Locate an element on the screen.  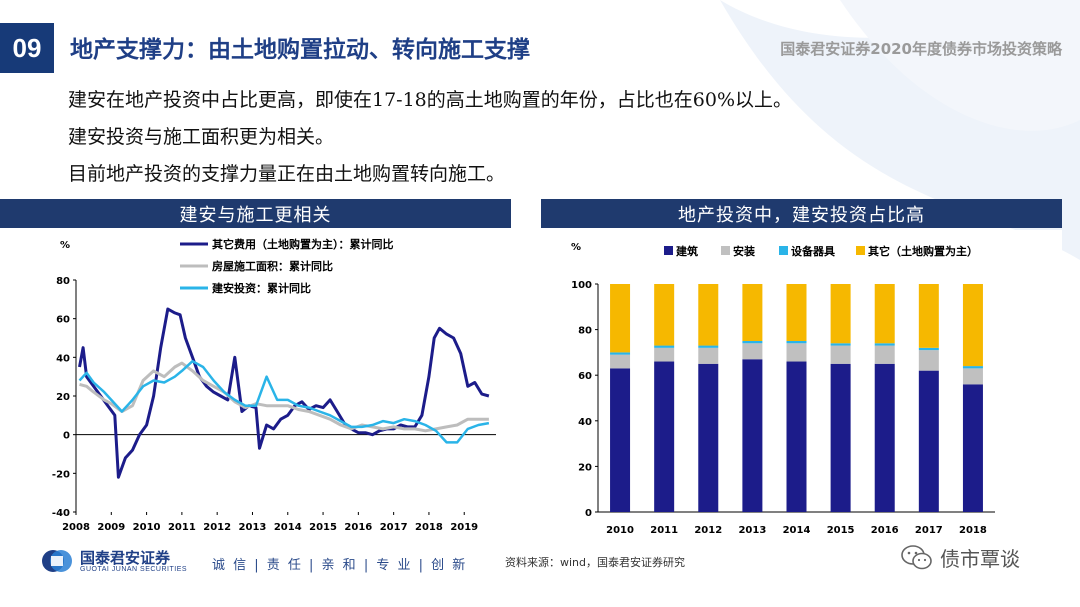
x-tick-label: 2009 is located at coordinates (111, 527).